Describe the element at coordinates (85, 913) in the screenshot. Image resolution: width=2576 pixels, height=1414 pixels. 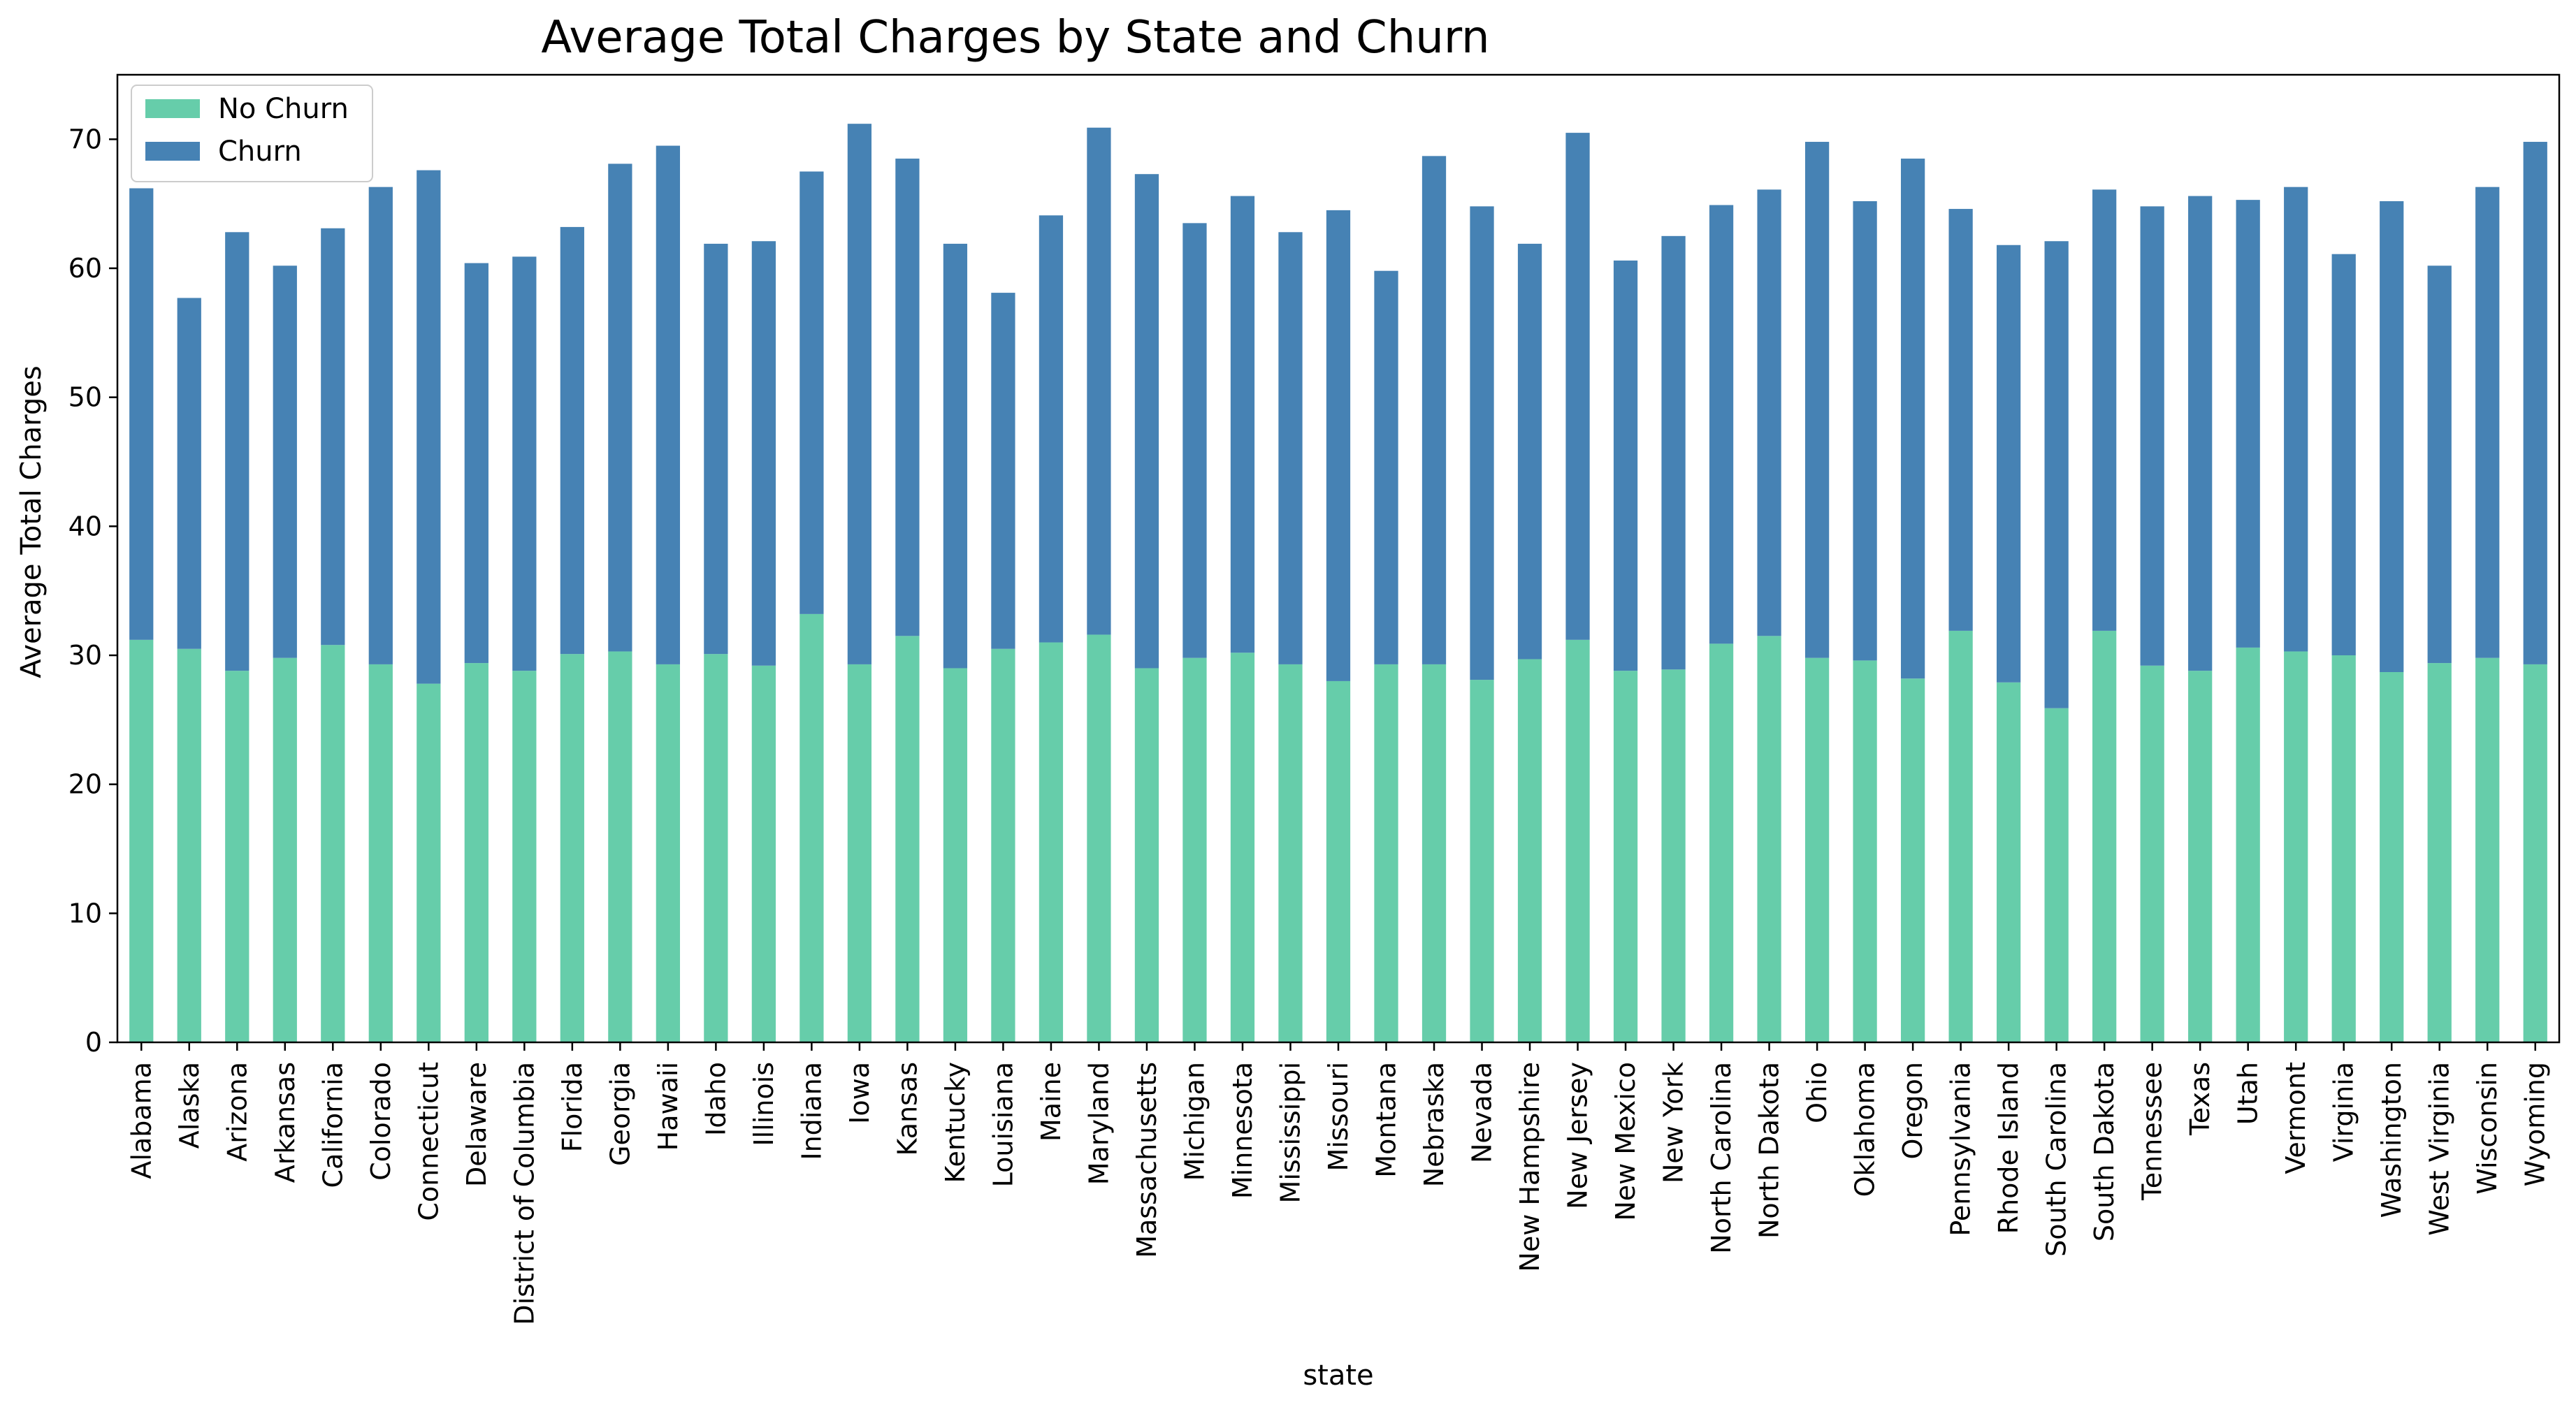
I see `y-tick-label: 10` at that location.